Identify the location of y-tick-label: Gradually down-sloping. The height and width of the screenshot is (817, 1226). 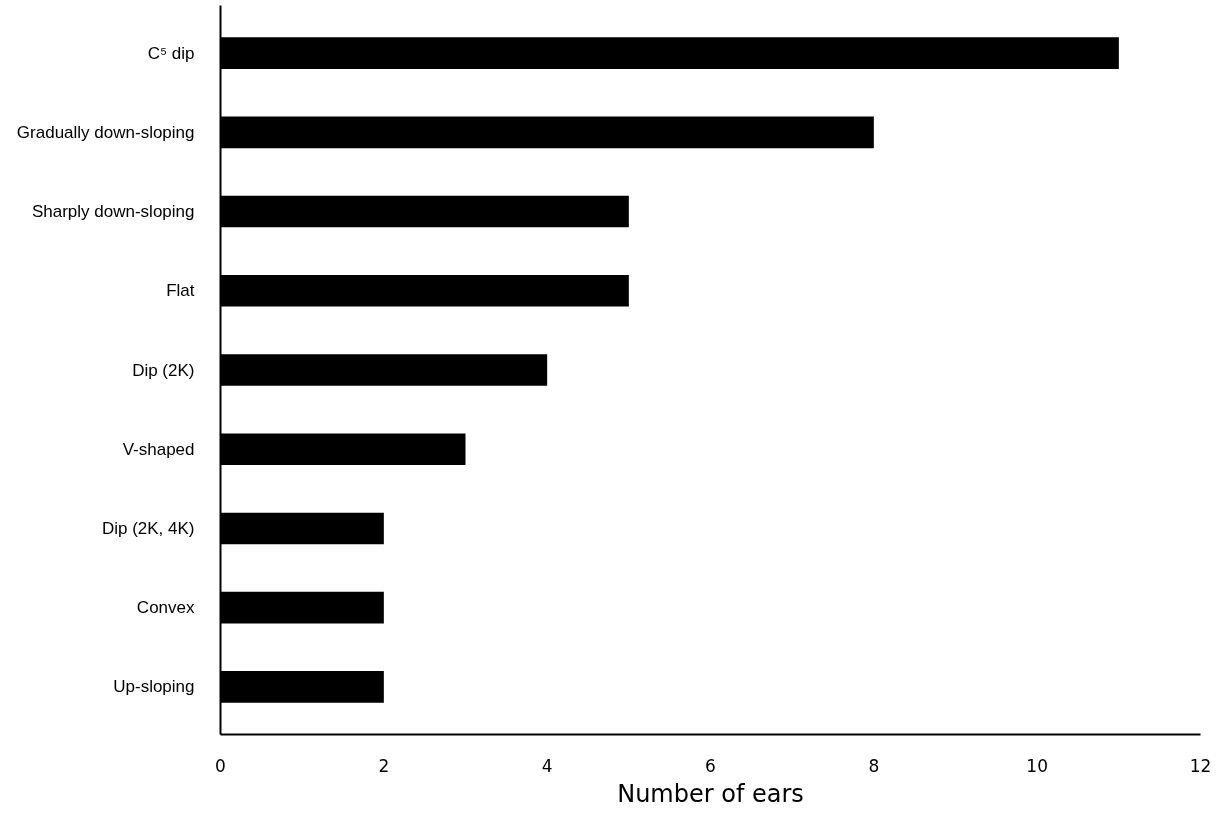
(105, 132).